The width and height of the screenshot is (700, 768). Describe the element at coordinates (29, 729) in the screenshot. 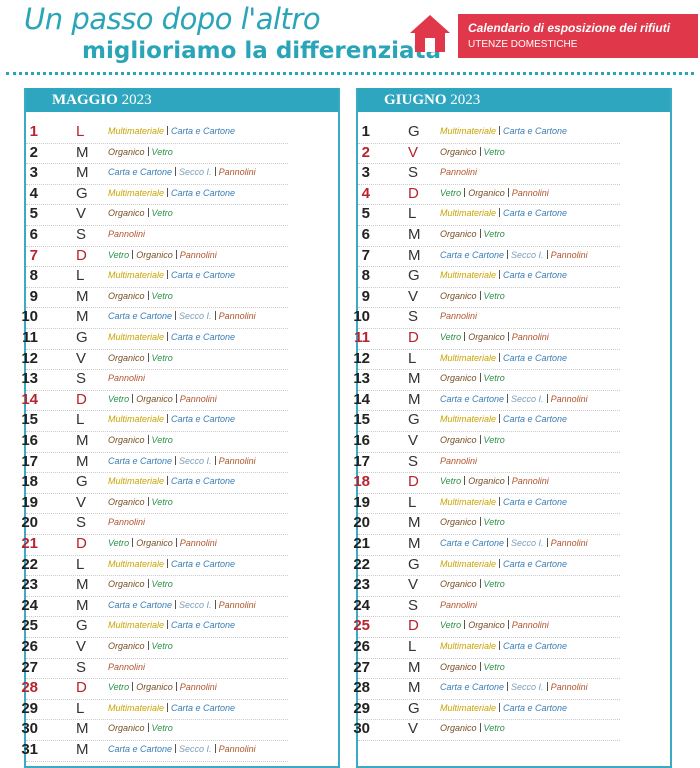

I see `day-number: 30` at that location.